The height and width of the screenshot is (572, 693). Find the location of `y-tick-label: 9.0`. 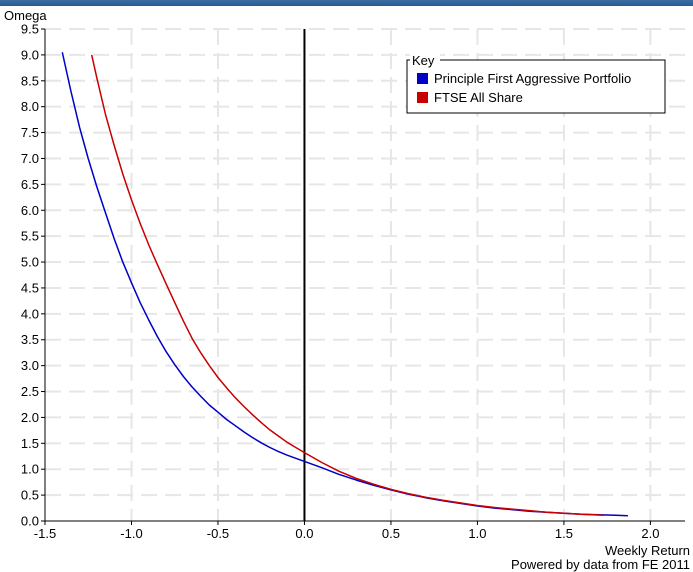

y-tick-label: 9.0 is located at coordinates (30, 54).